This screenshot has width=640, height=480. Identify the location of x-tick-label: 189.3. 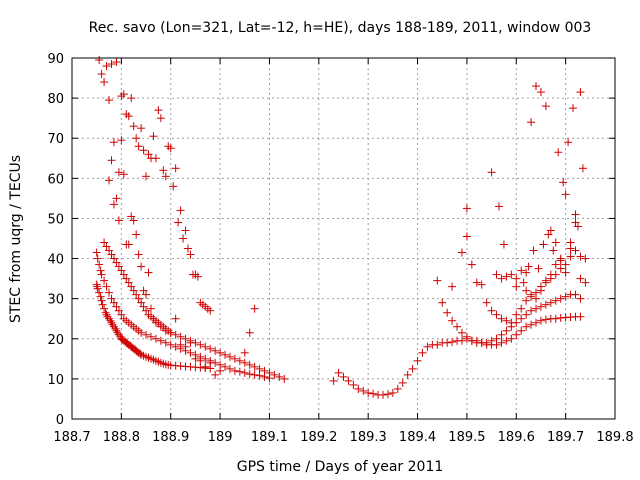
(368, 437).